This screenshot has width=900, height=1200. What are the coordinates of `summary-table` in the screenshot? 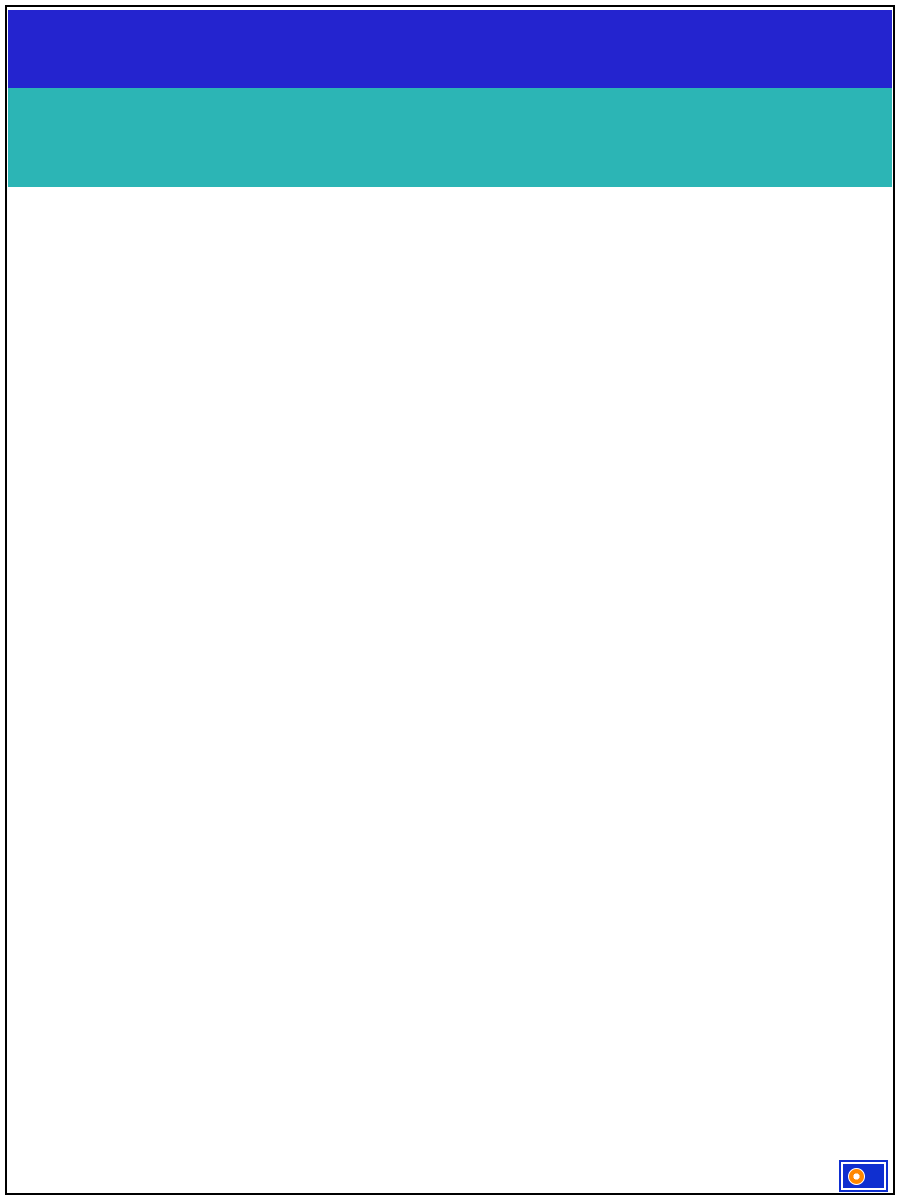 It's located at (450, 137).